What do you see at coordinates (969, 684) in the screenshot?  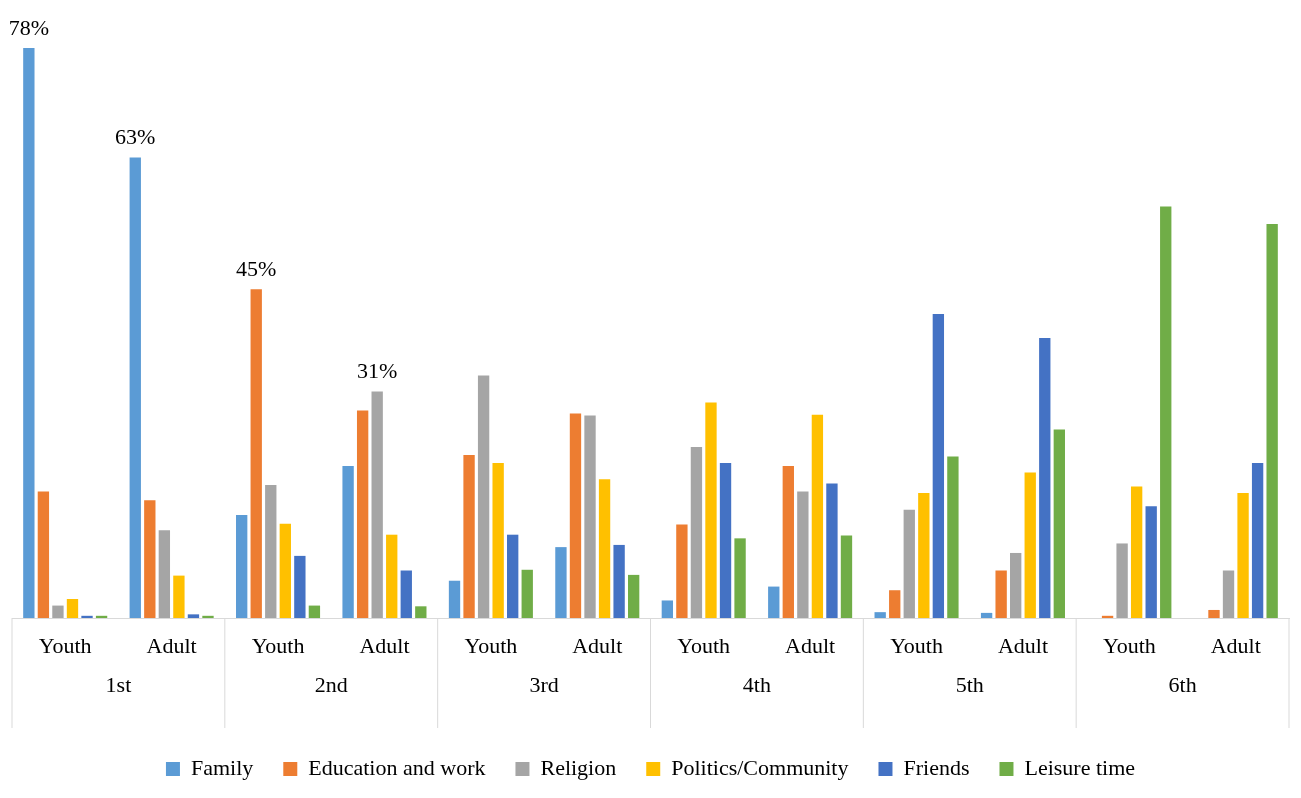 I see `text: 5th` at bounding box center [969, 684].